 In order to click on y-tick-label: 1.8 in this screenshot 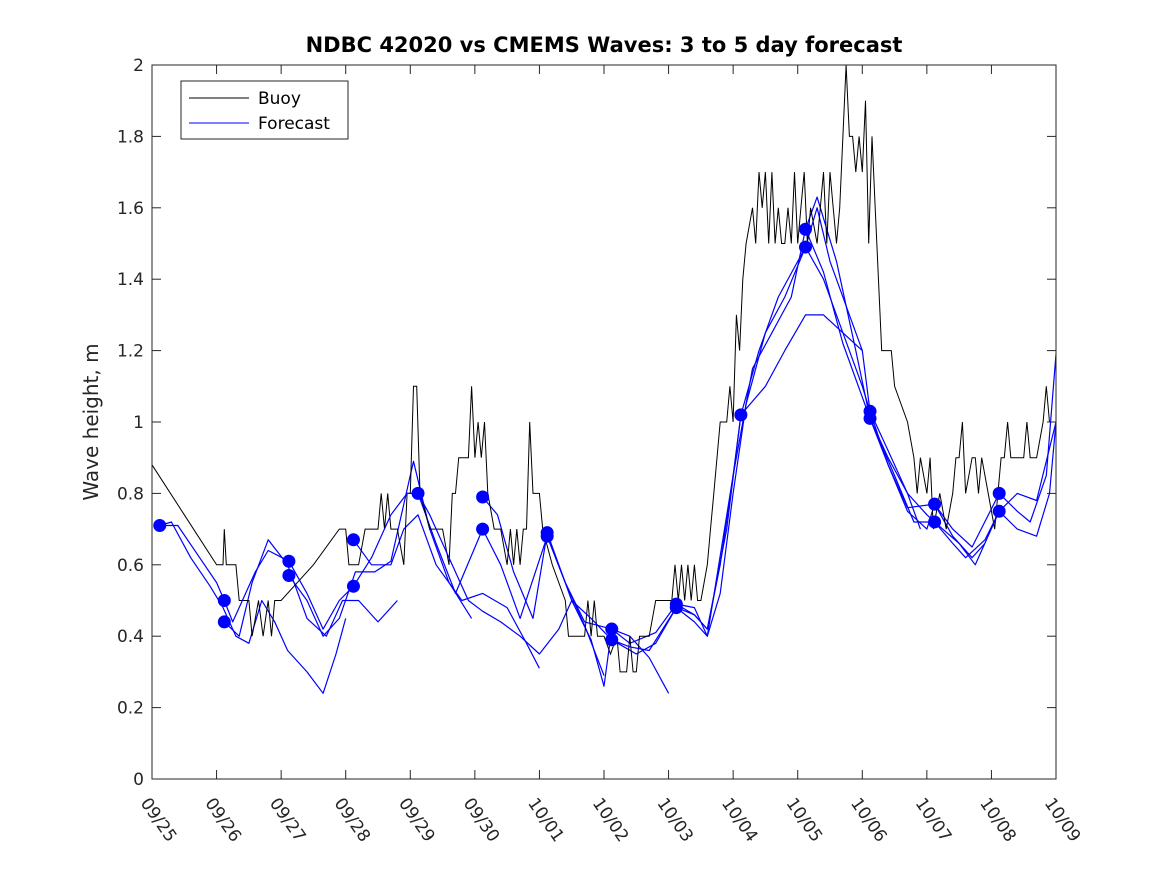, I will do `click(130, 137)`.